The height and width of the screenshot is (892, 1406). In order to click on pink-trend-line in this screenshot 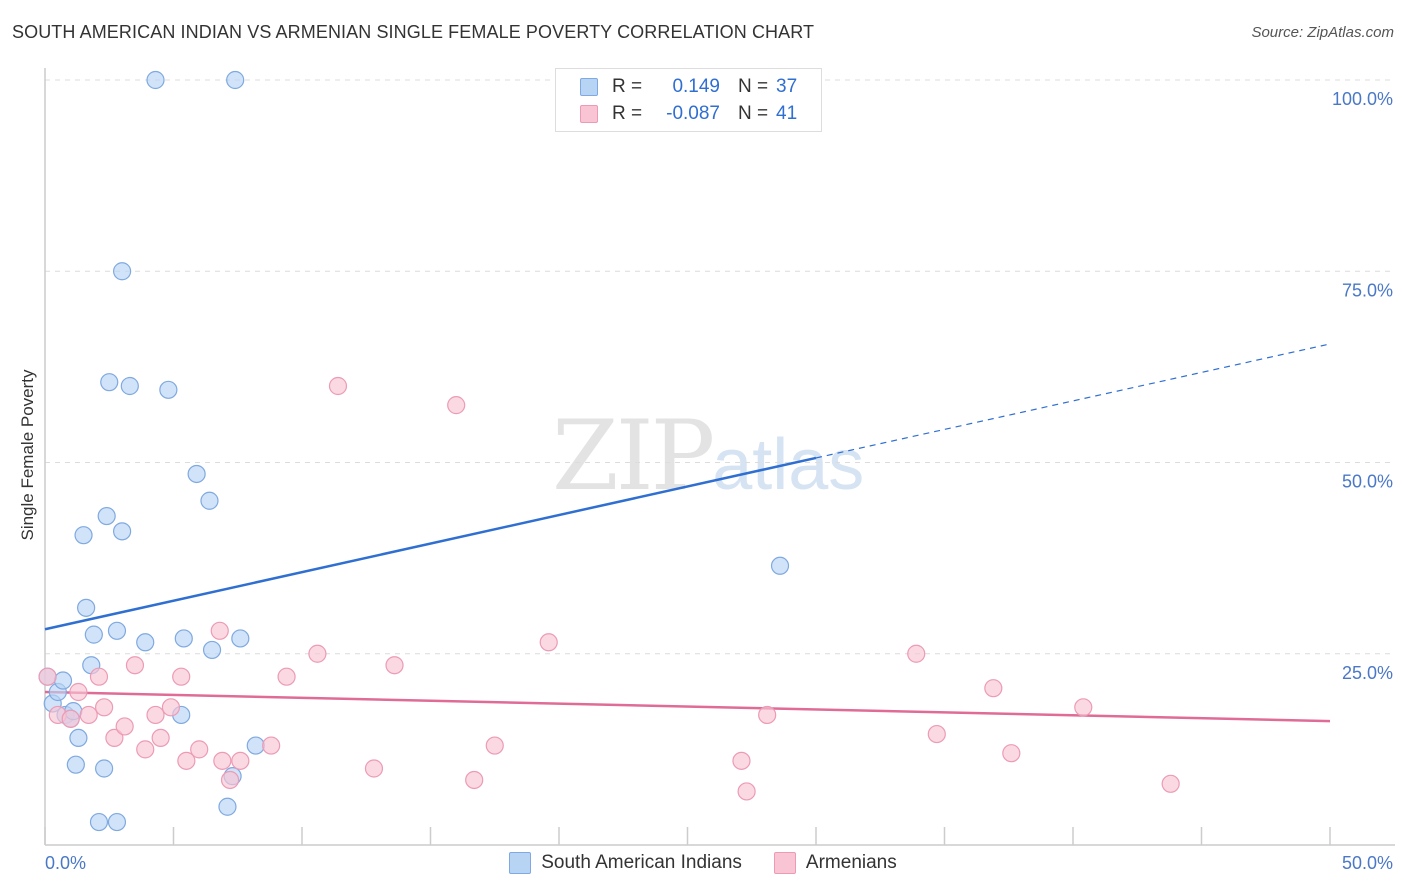, I will do `click(687, 706)`.